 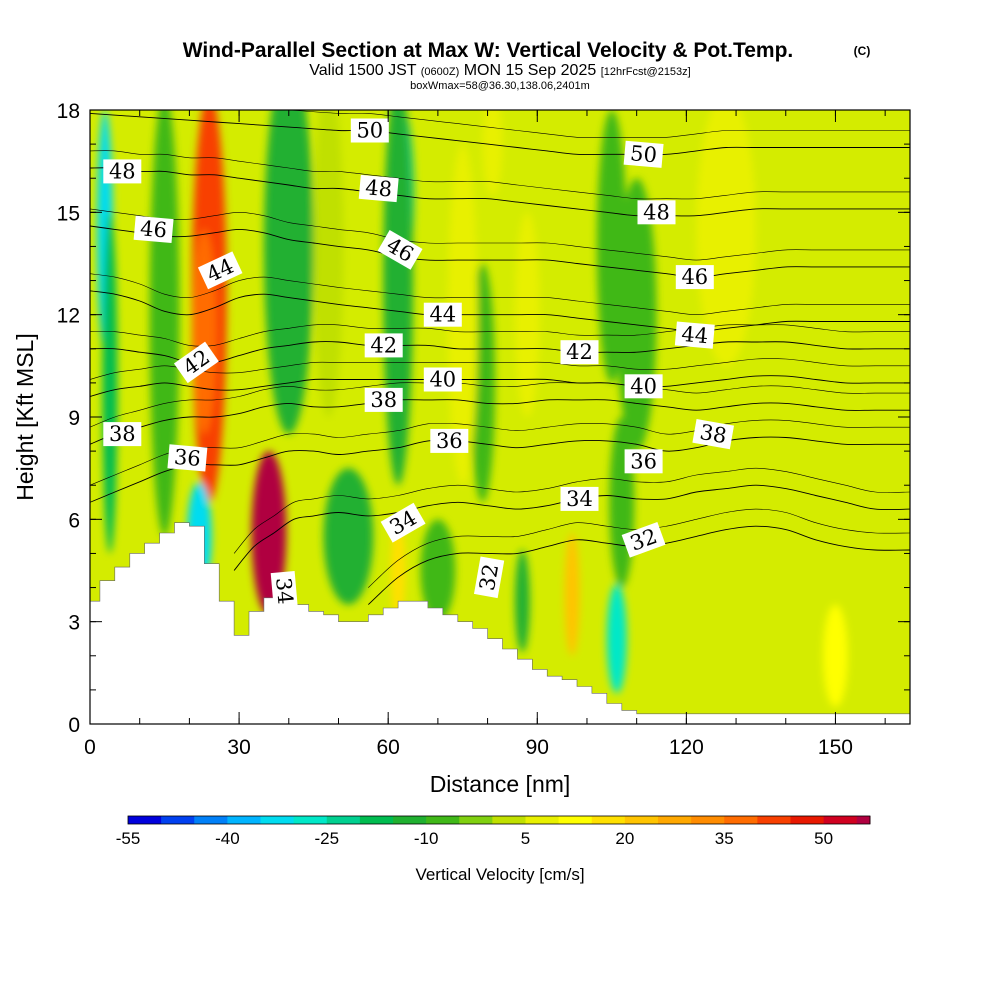 What do you see at coordinates (643, 461) in the screenshot?
I see `contour-label-24: 36` at bounding box center [643, 461].